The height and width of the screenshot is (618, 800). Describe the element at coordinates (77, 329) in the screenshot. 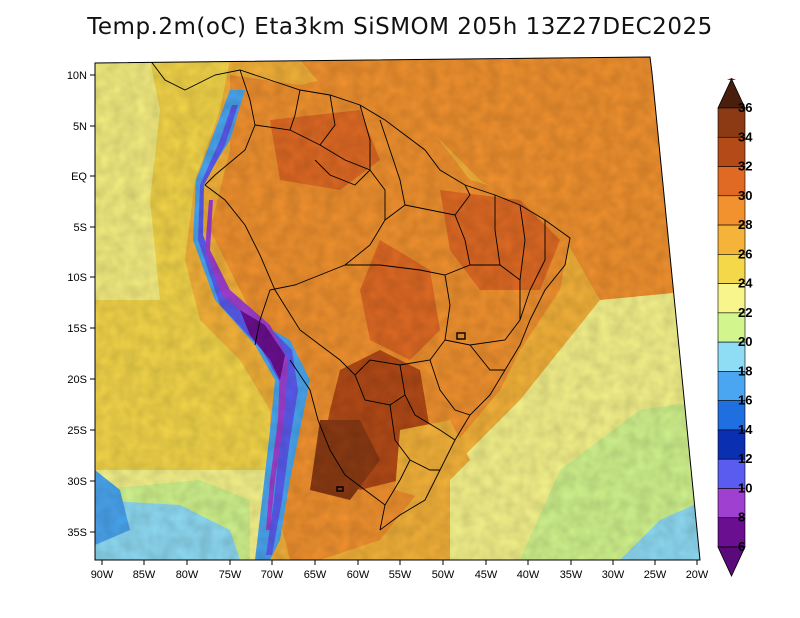

I see `lat-label-15s: 15S` at that location.